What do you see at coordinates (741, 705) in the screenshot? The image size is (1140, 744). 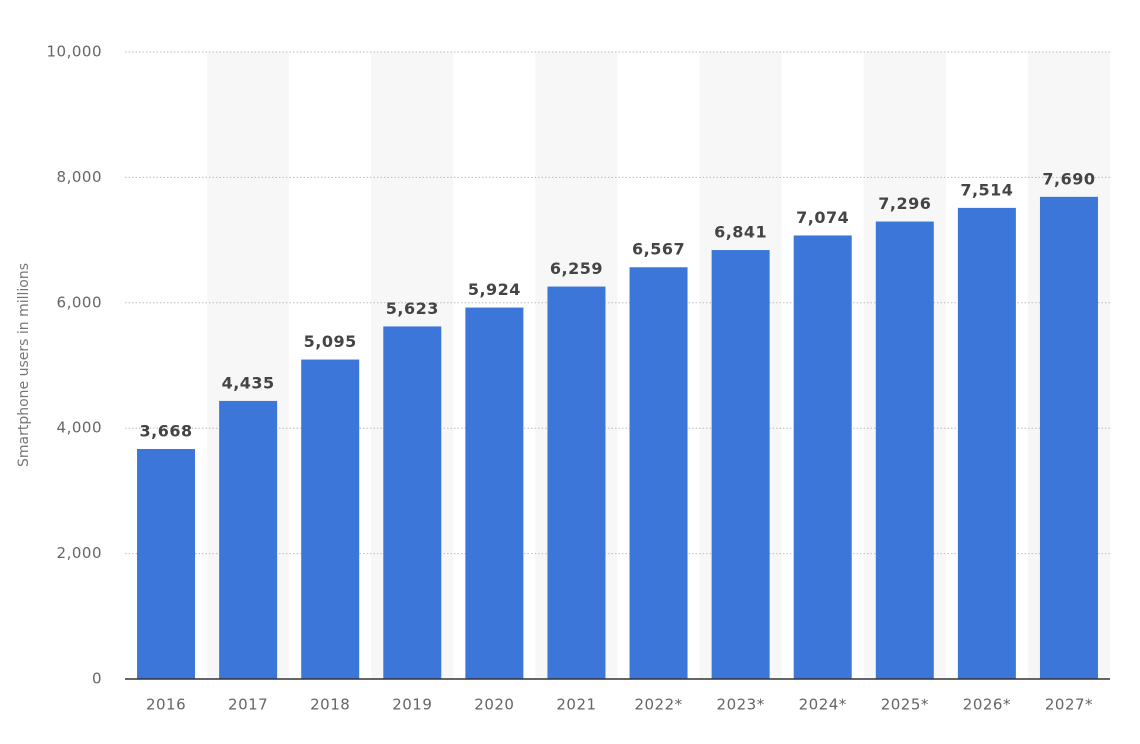 I see `x-tick-label: 2023*` at bounding box center [741, 705].